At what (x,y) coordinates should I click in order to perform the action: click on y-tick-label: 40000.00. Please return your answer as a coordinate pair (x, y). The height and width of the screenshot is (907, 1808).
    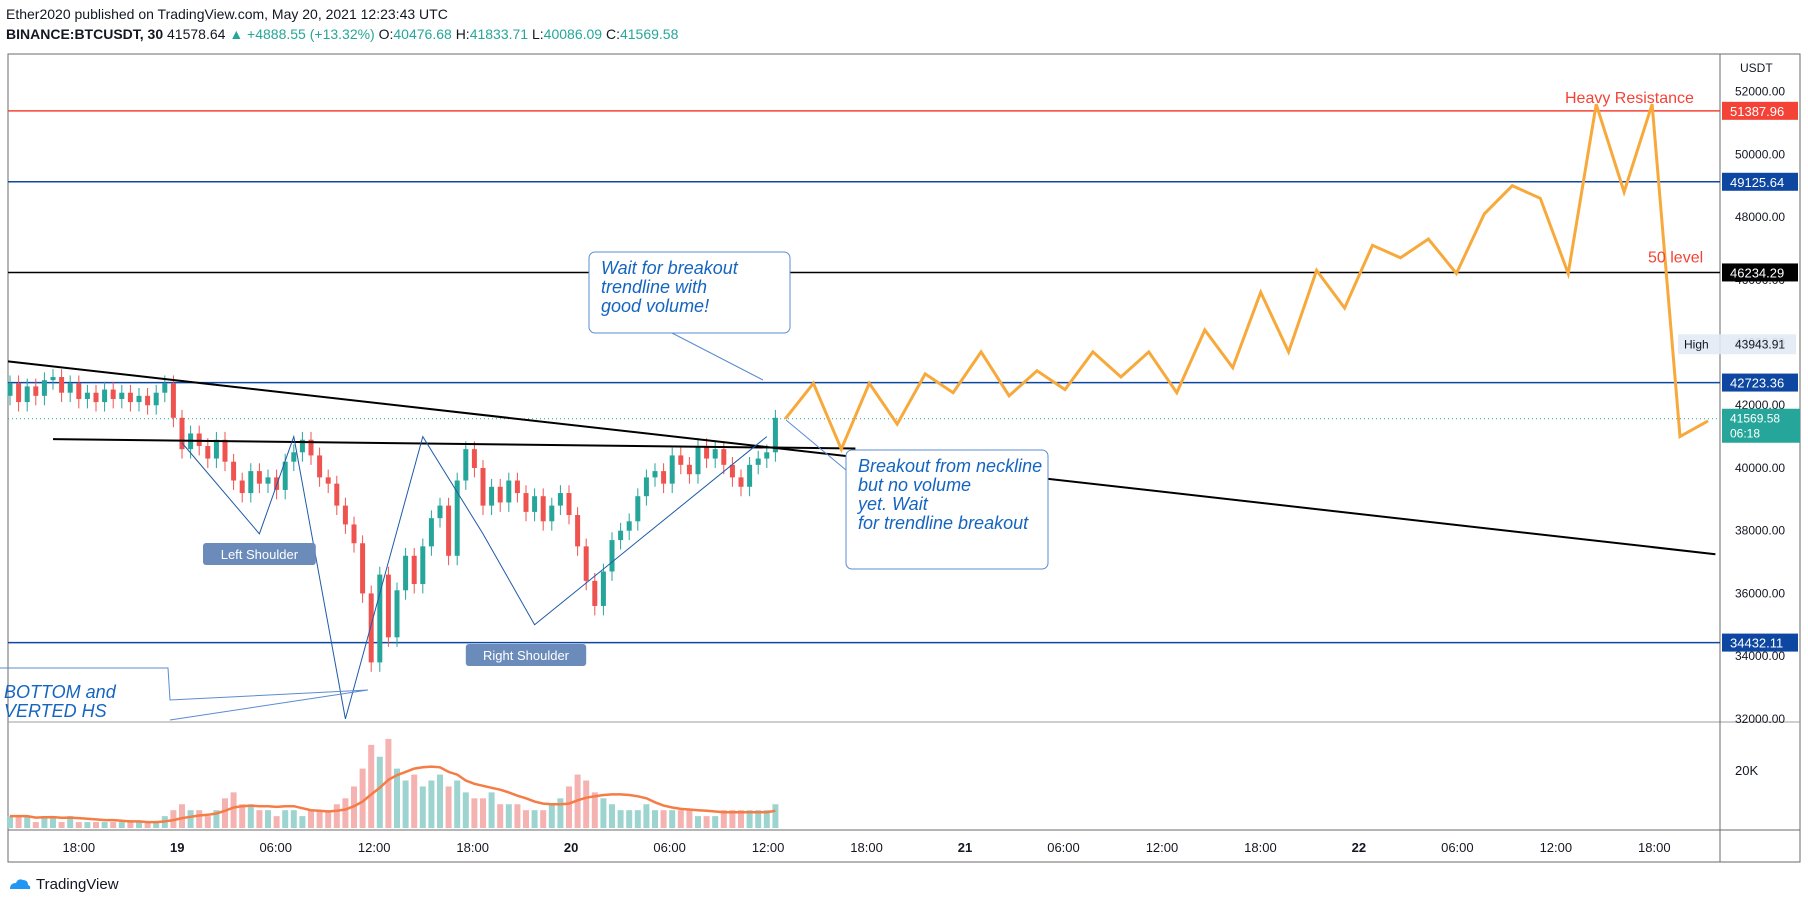
    Looking at the image, I should click on (1760, 468).